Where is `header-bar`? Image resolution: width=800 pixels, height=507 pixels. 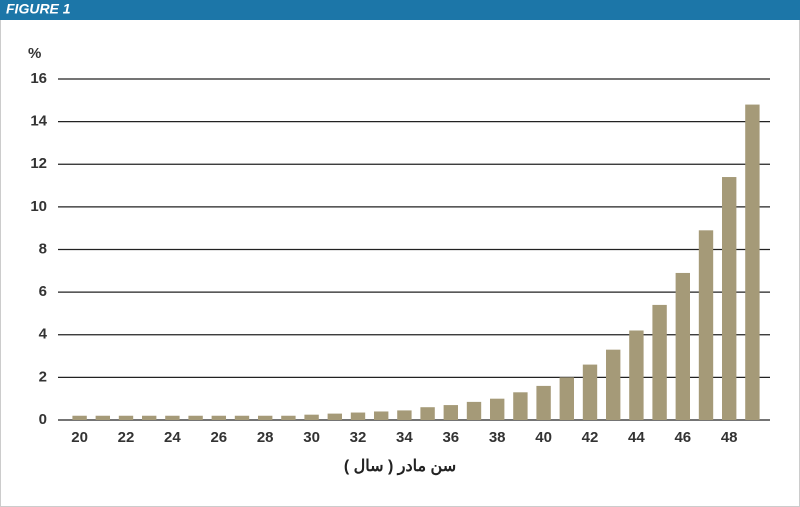 header-bar is located at coordinates (400, 10).